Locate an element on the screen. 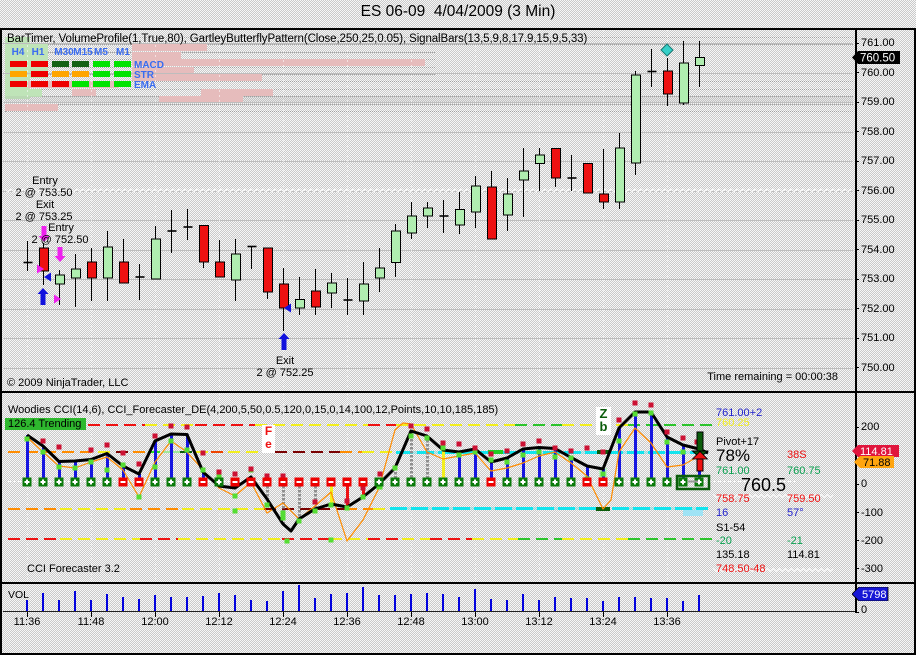 Image resolution: width=916 pixels, height=655 pixels. svg-text: 760.50 is located at coordinates (877, 59).